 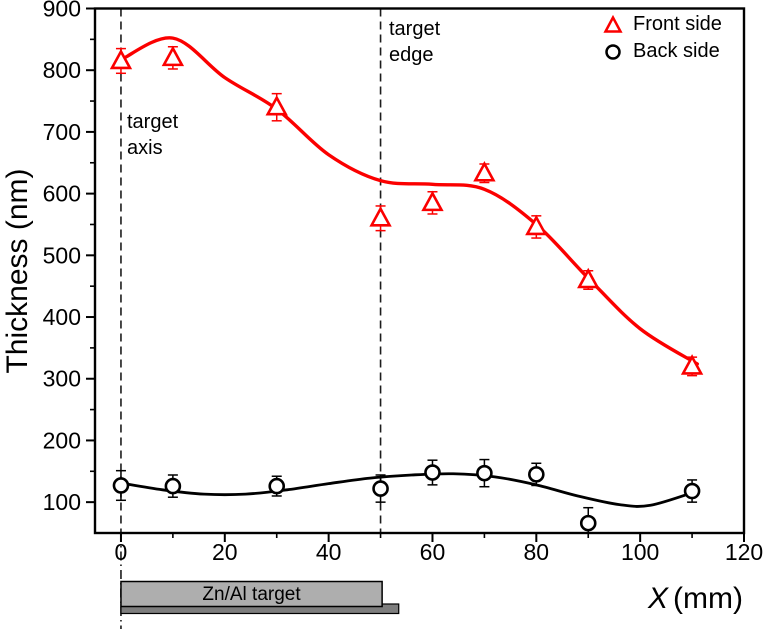 What do you see at coordinates (62, 379) in the screenshot?
I see `y-tick-label: 300` at bounding box center [62, 379].